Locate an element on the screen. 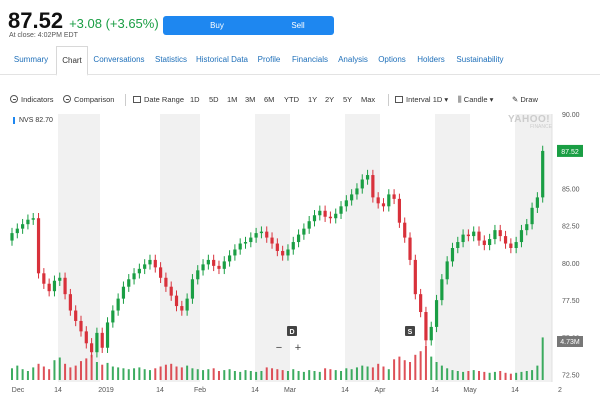 The height and width of the screenshot is (400, 600). tab-financials: Financials is located at coordinates (309, 59).